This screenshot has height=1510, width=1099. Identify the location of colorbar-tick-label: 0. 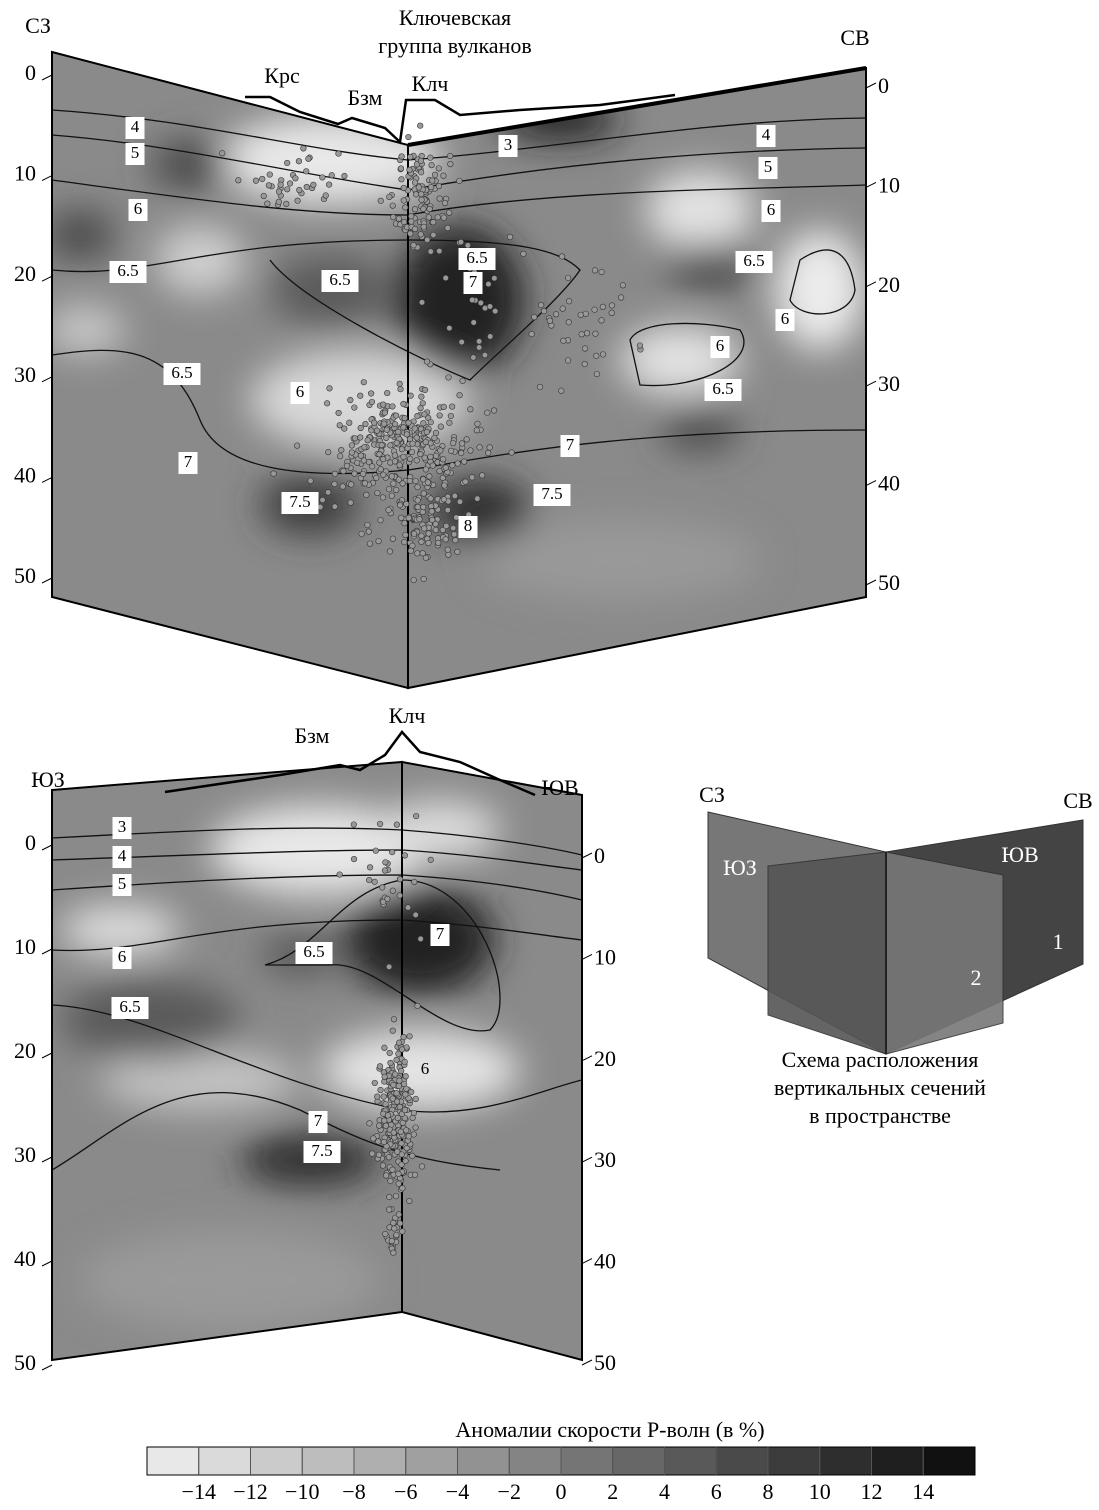
(561, 1491).